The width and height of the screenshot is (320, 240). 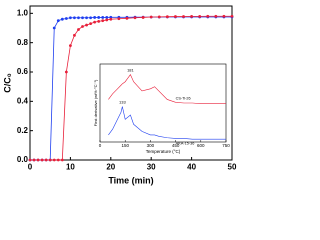 What do you see at coordinates (163, 151) in the screenshot?
I see `x-axis-label: Temperature (°C)` at bounding box center [163, 151].